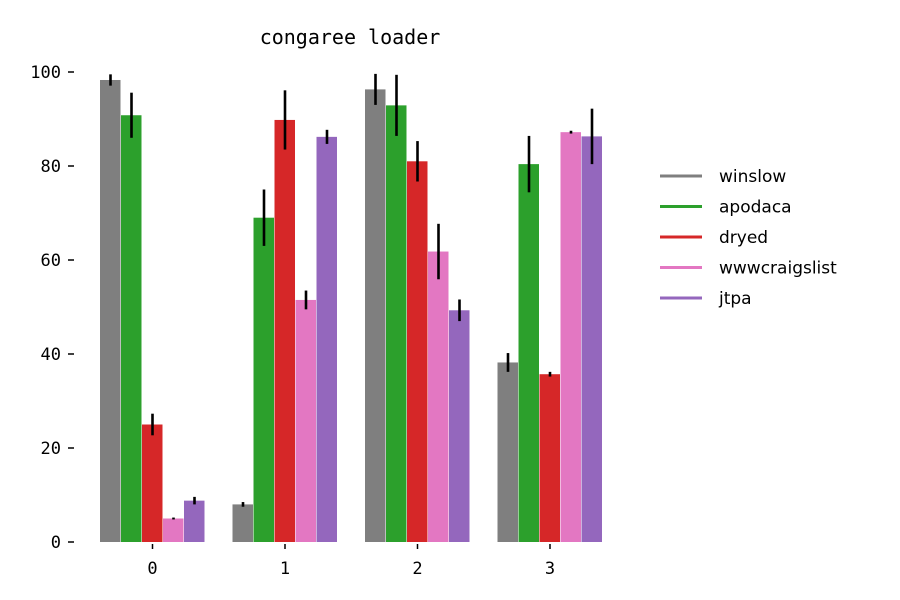 The width and height of the screenshot is (900, 600). I want to click on x-tick-label: 1, so click(285, 569).